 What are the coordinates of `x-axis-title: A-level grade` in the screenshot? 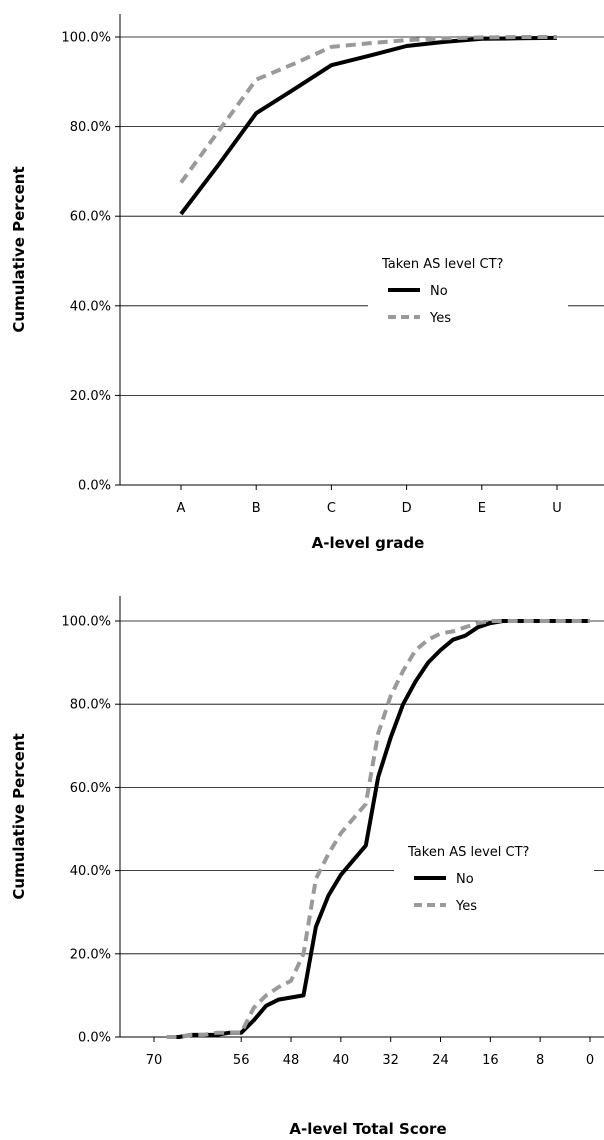 It's located at (368, 543).